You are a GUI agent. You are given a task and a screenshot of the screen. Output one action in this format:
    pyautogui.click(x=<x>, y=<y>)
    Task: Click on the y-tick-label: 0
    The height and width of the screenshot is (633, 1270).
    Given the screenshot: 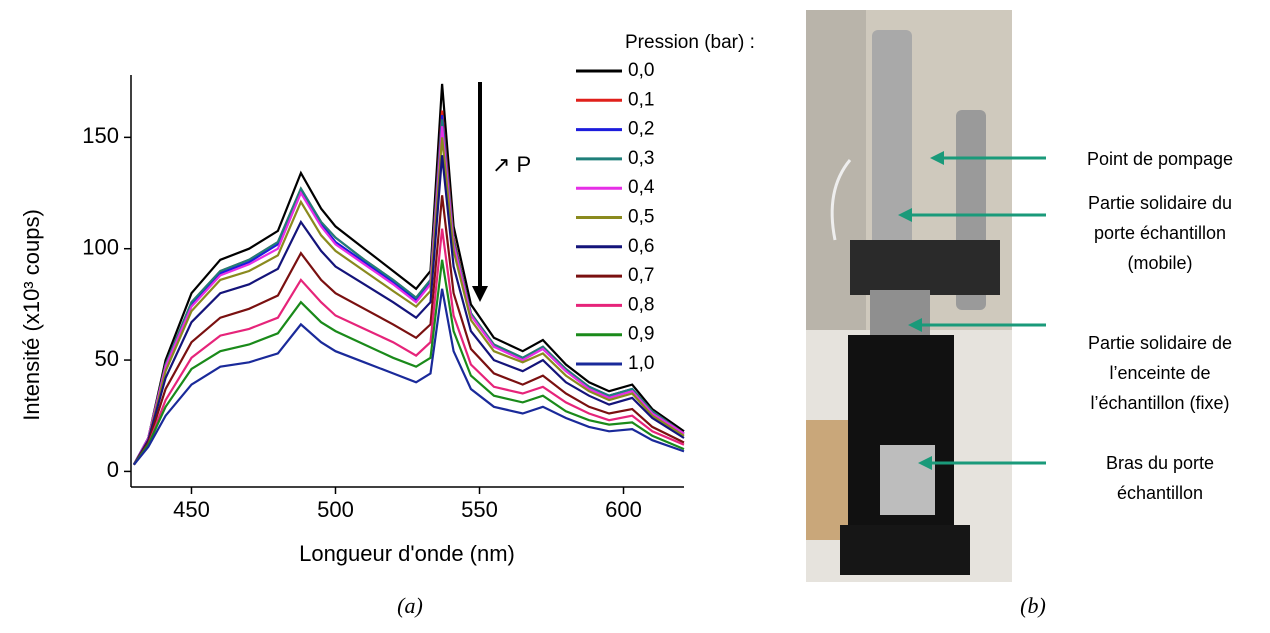 What is the action you would take?
    pyautogui.click(x=113, y=469)
    